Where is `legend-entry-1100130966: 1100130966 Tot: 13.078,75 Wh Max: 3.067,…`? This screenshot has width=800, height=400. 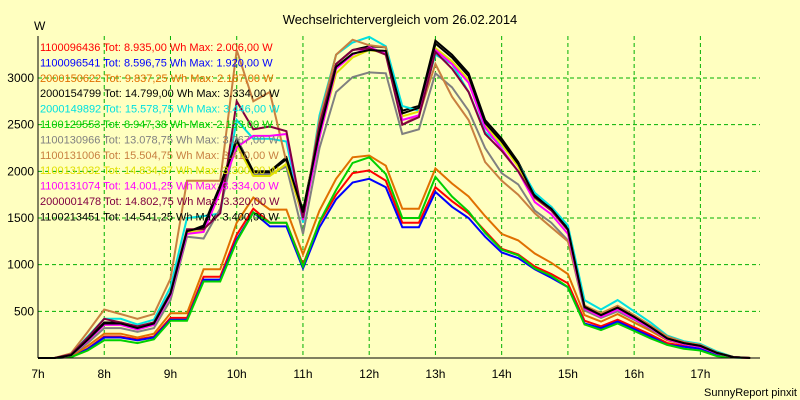 legend-entry-1100130966: 1100130966 Tot: 13.078,75 Wh Max: 3.067,… is located at coordinates (159, 140).